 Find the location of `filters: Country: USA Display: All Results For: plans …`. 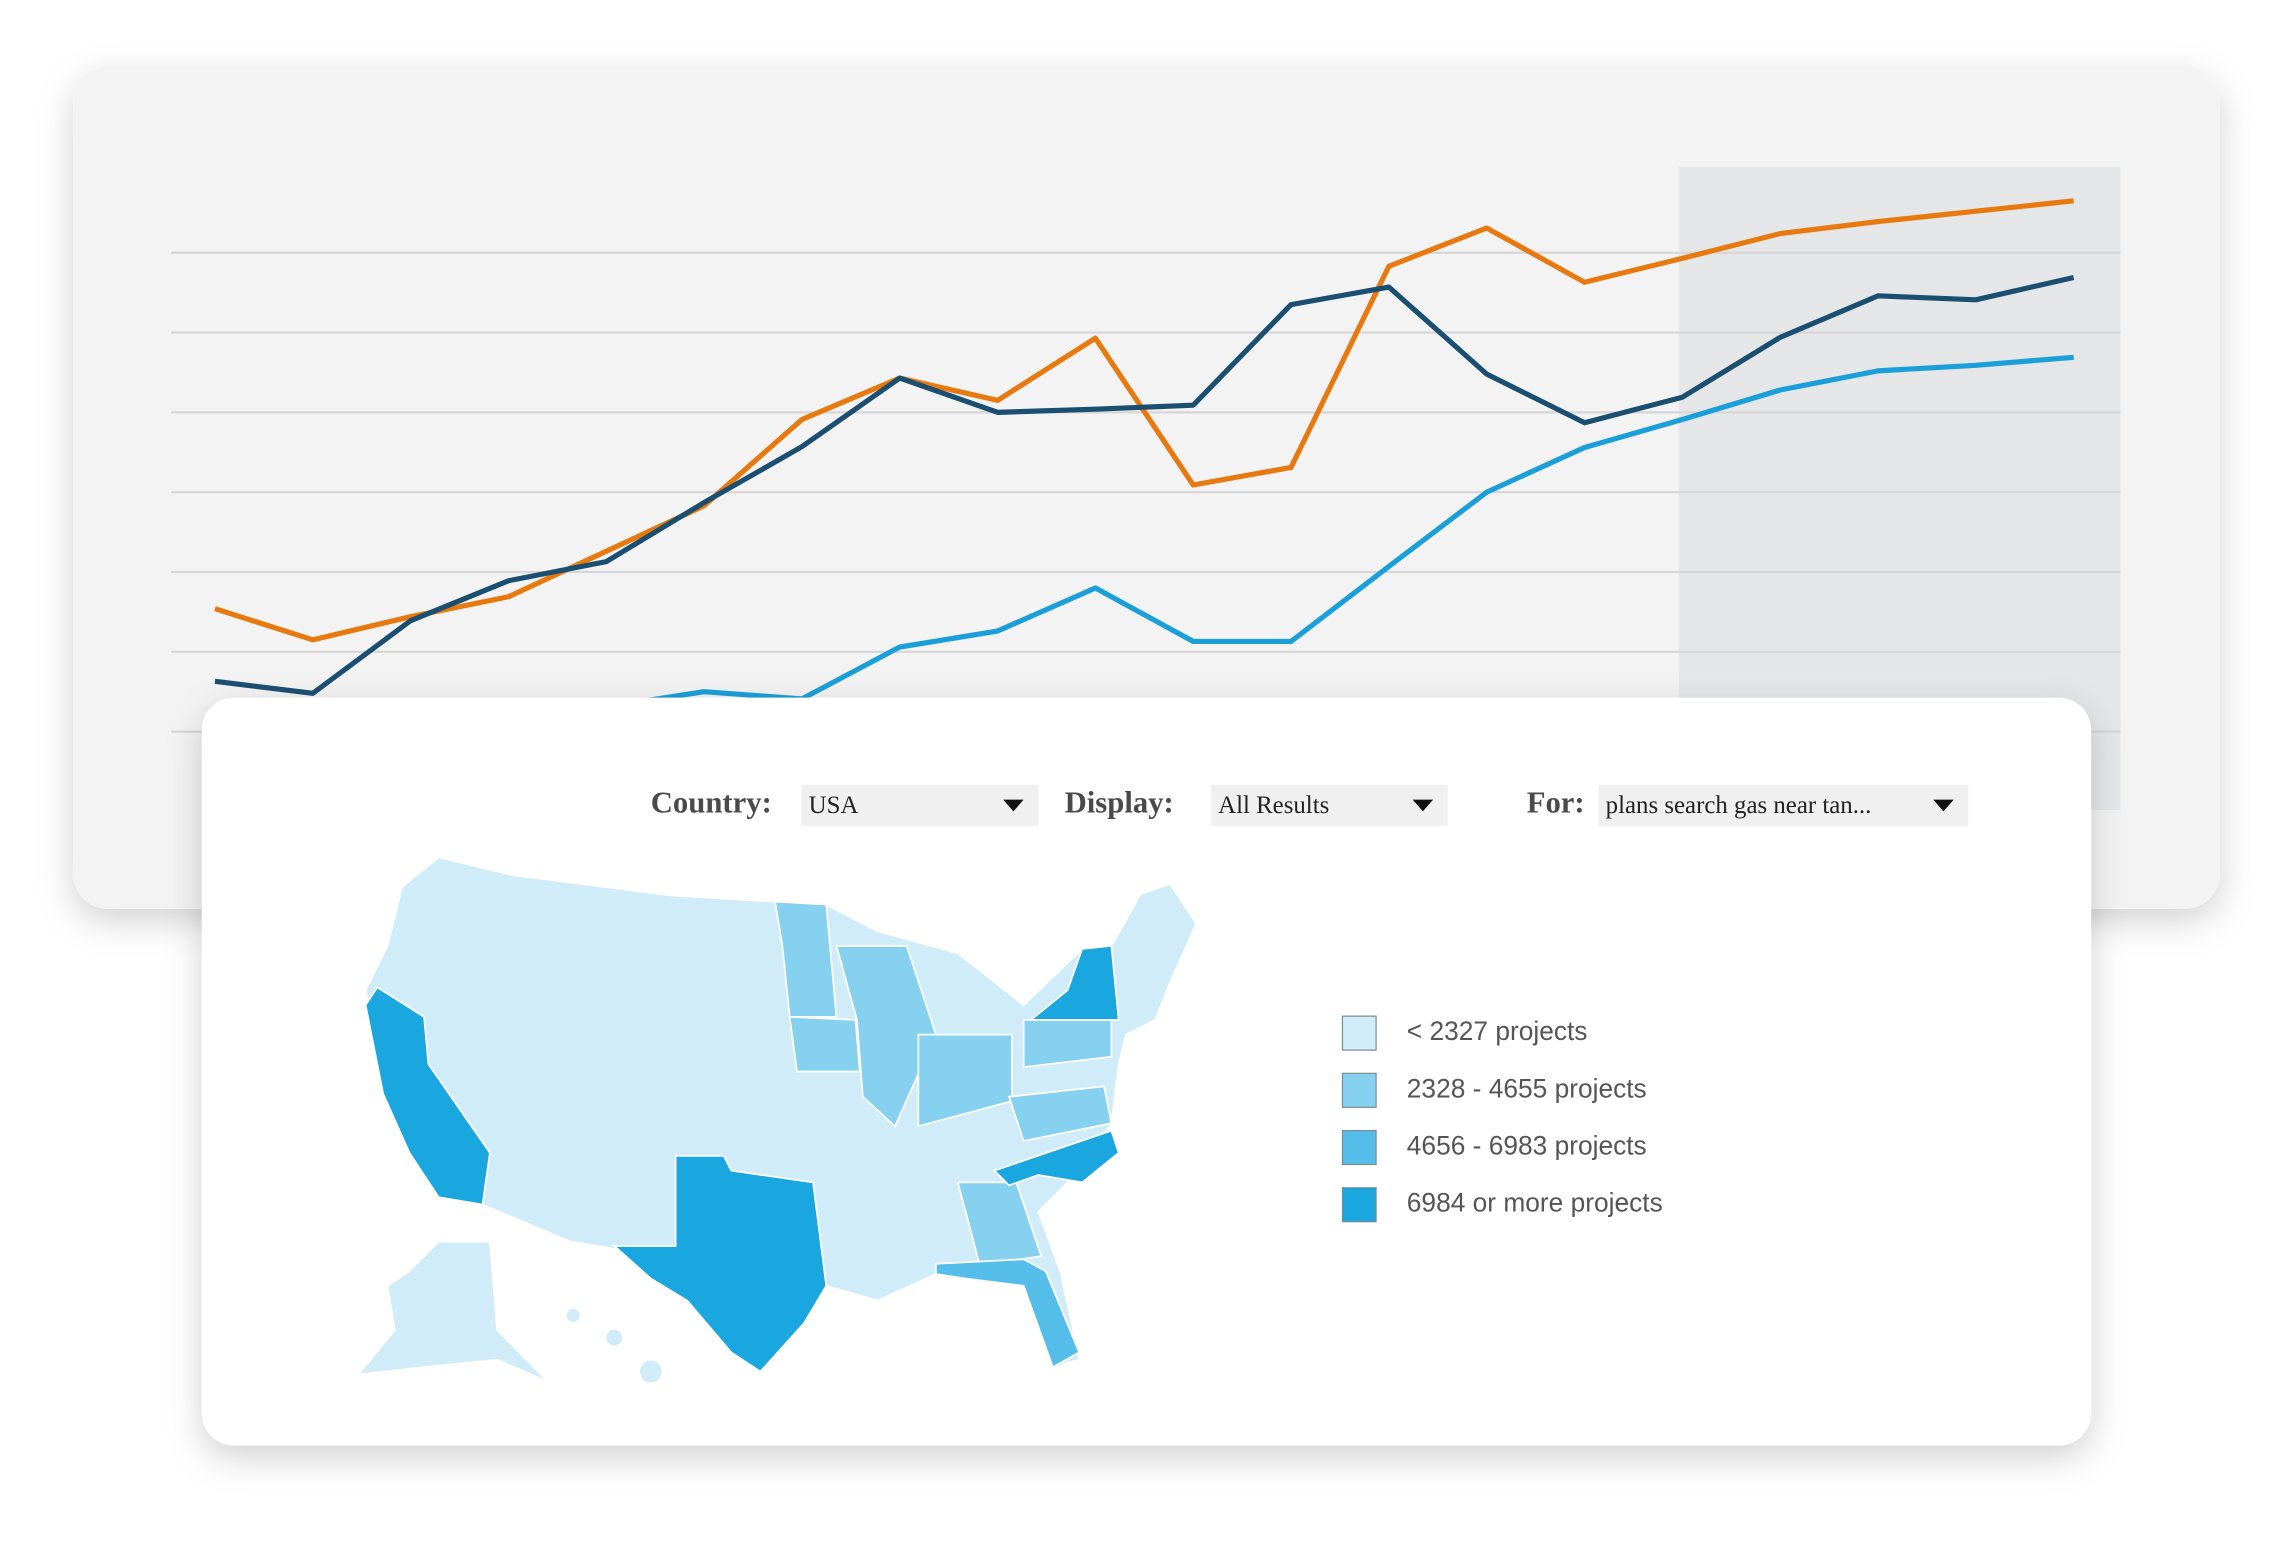

filters: Country: USA Display: All Results For: plans … is located at coordinates (1310, 805).